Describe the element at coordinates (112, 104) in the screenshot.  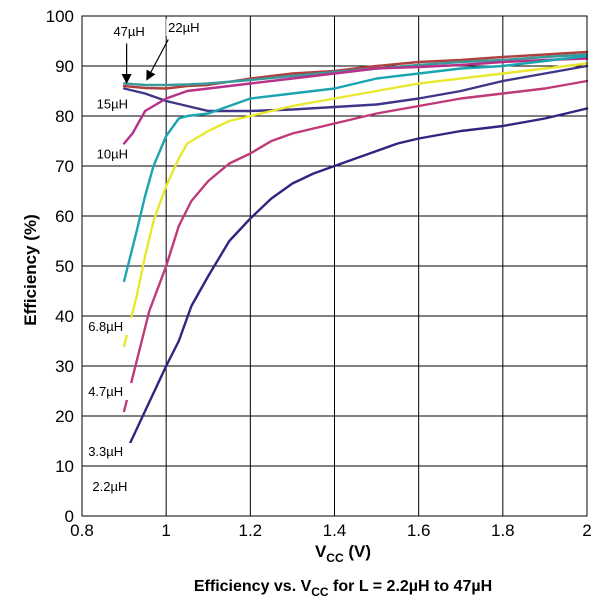
I see `annotation-label: 15µH` at that location.